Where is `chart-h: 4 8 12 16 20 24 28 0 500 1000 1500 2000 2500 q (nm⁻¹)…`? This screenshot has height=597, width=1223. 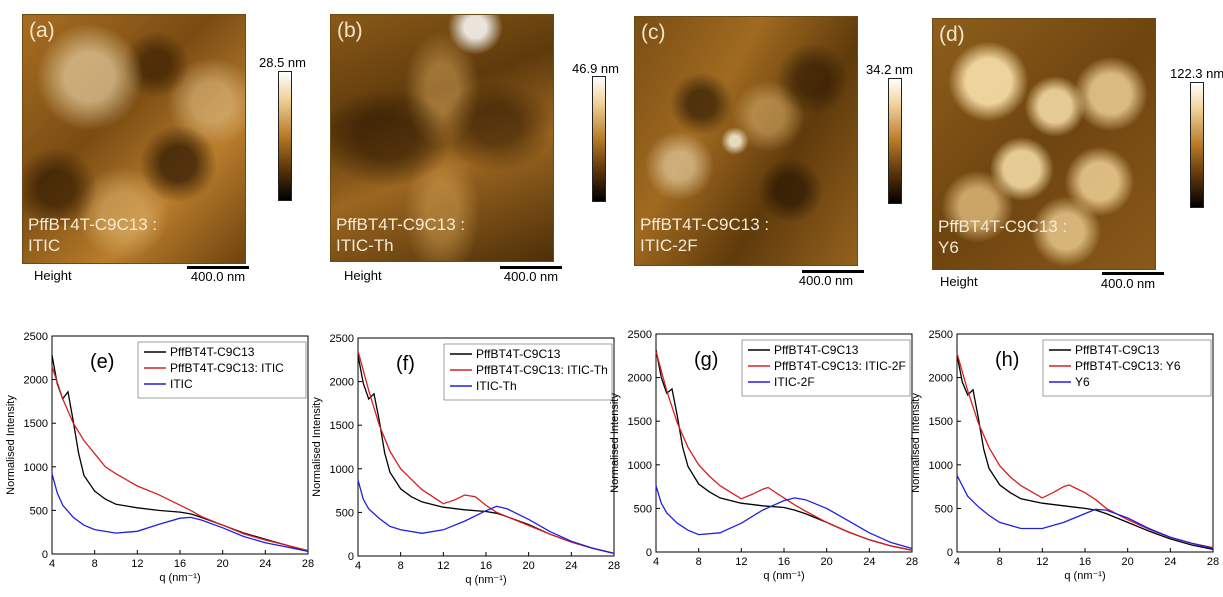
chart-h: 4 8 12 16 20 24 28 0 500 1000 1500 2000 2500 q (nm⁻¹)… is located at coordinates (1064, 457).